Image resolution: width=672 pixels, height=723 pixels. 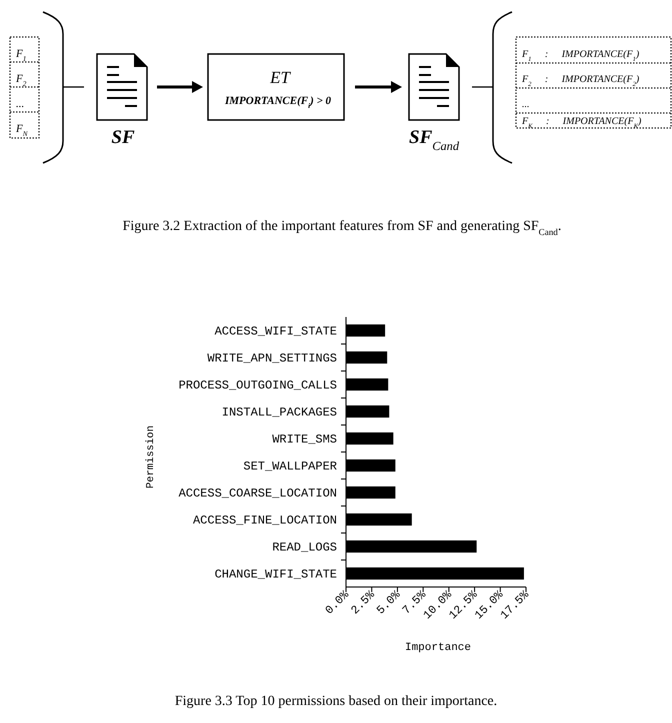 What do you see at coordinates (280, 77) in the screenshot?
I see `text: ET` at bounding box center [280, 77].